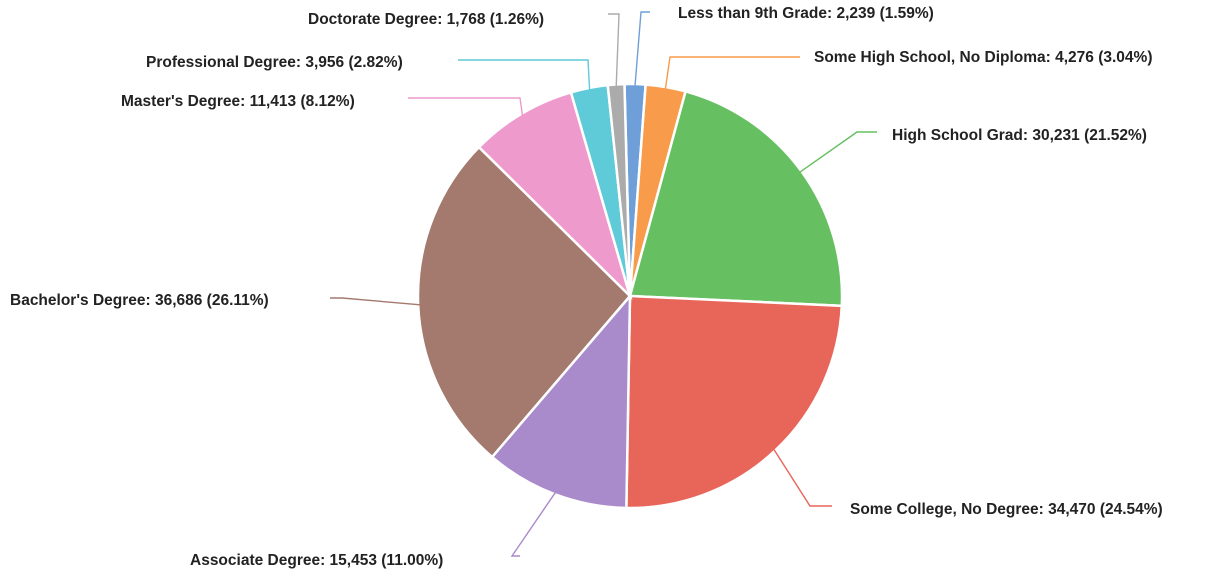 Image resolution: width=1228 pixels, height=573 pixels. Describe the element at coordinates (555, 195) in the screenshot. I see `pie-slice-master-s-degree` at that location.